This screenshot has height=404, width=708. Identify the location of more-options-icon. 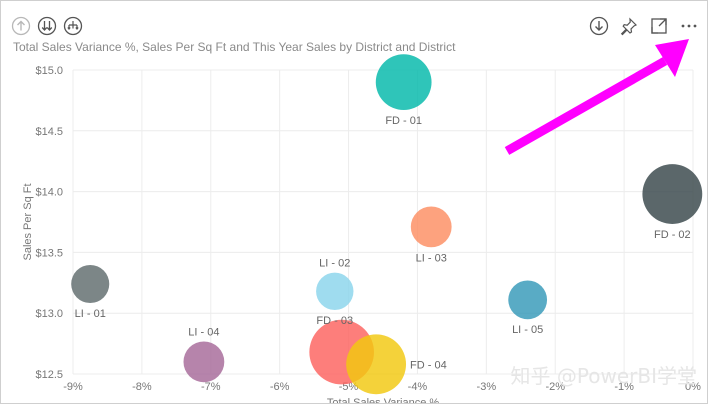
(689, 26).